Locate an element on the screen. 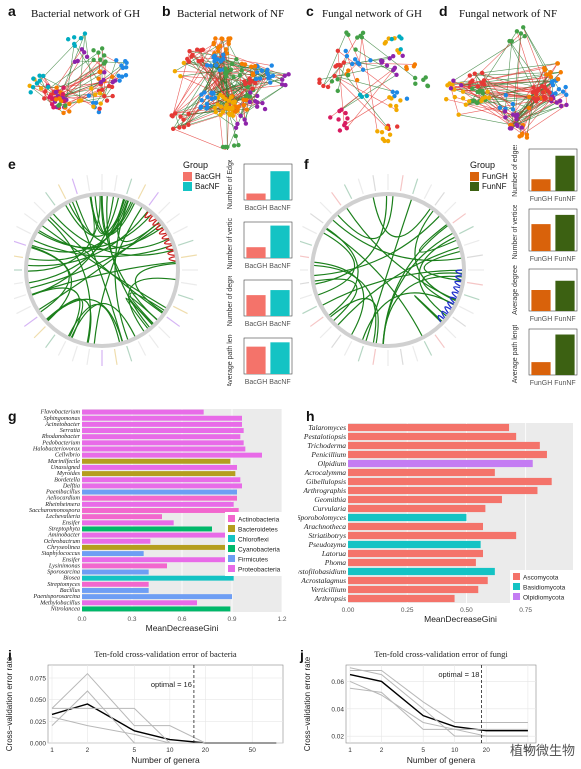  chart-f2: FunGH FunNF Number of vertices is located at coordinates (545, 234).